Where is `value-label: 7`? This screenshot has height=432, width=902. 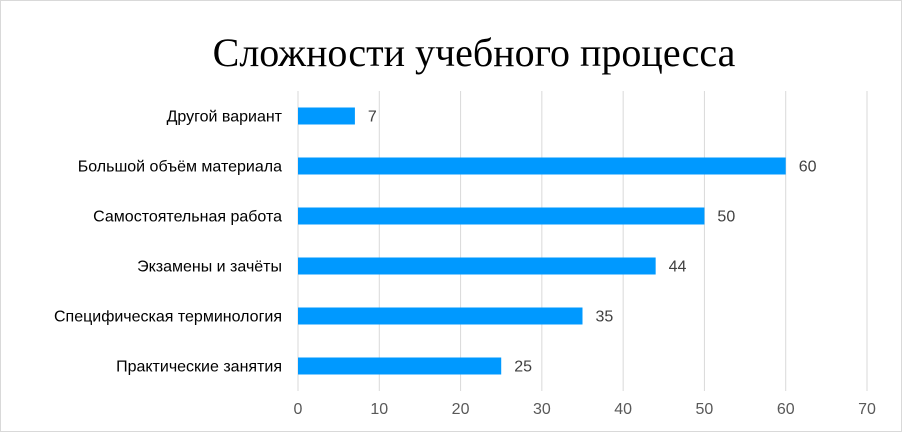 value-label: 7 is located at coordinates (372, 117).